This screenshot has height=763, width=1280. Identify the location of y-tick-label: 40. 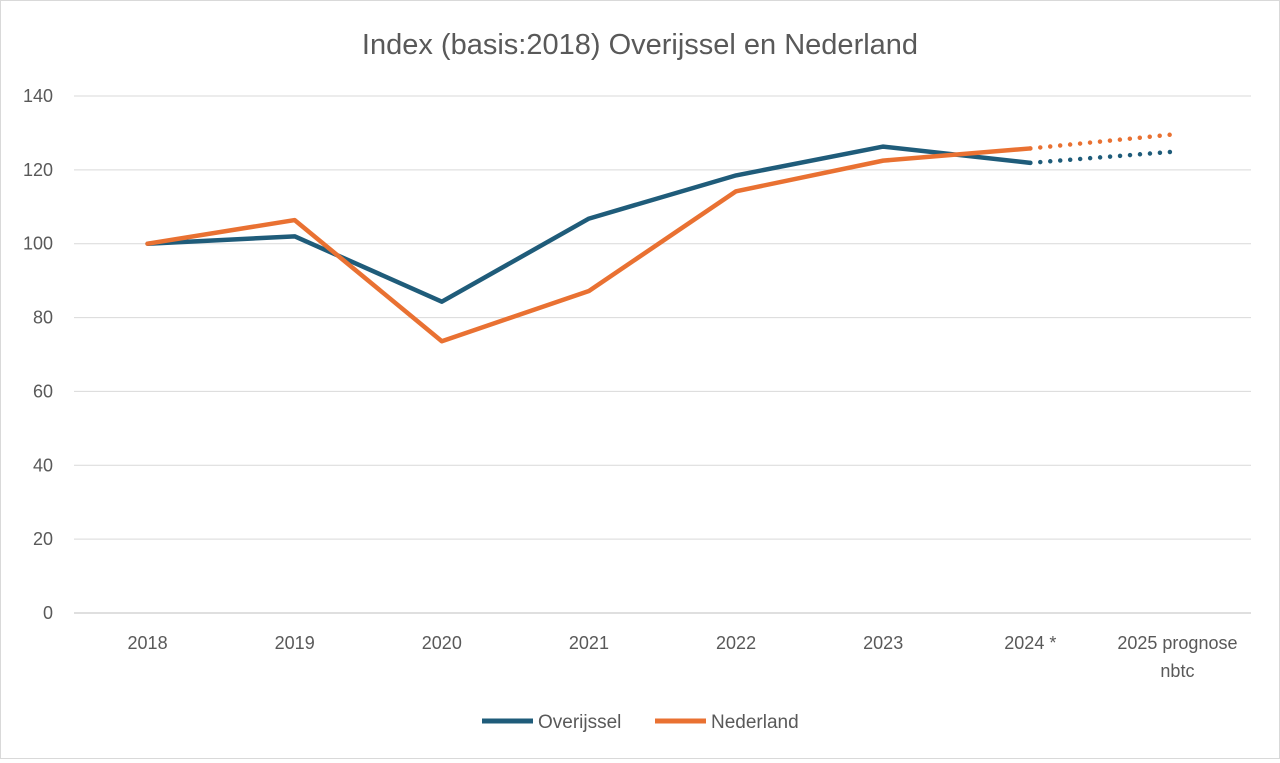
(43, 465).